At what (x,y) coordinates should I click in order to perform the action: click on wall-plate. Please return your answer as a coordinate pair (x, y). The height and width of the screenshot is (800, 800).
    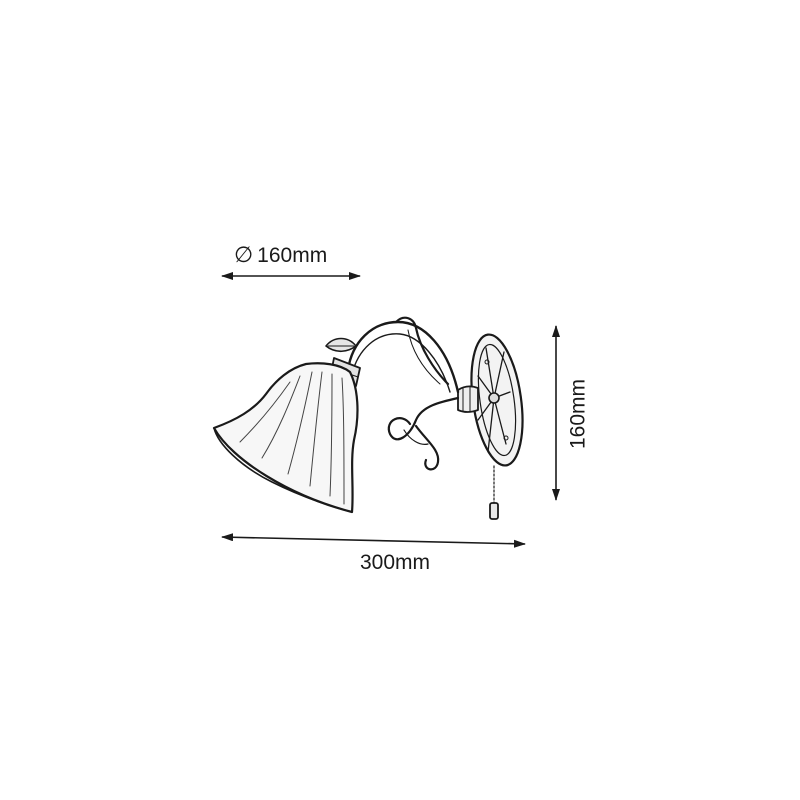
    Looking at the image, I should click on (497, 400).